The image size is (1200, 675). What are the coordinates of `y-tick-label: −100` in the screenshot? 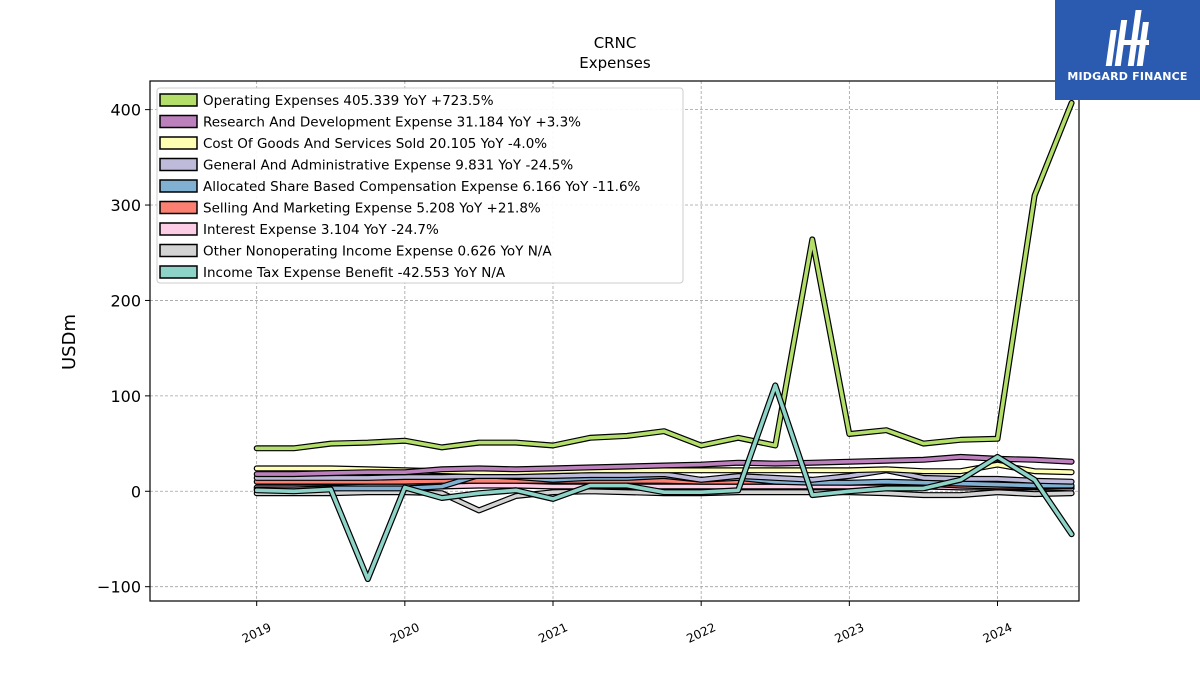 It's located at (119, 587).